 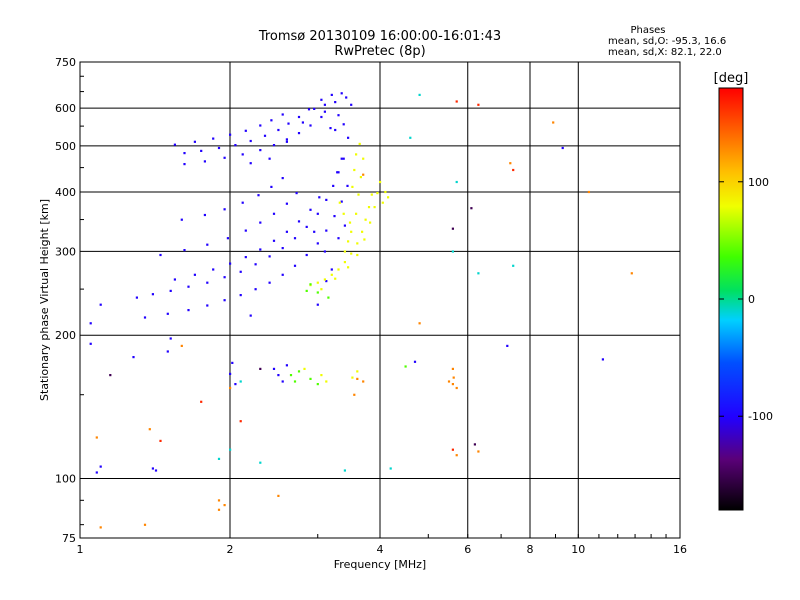 I want to click on x-tick-label: 10, so click(x=578, y=549).